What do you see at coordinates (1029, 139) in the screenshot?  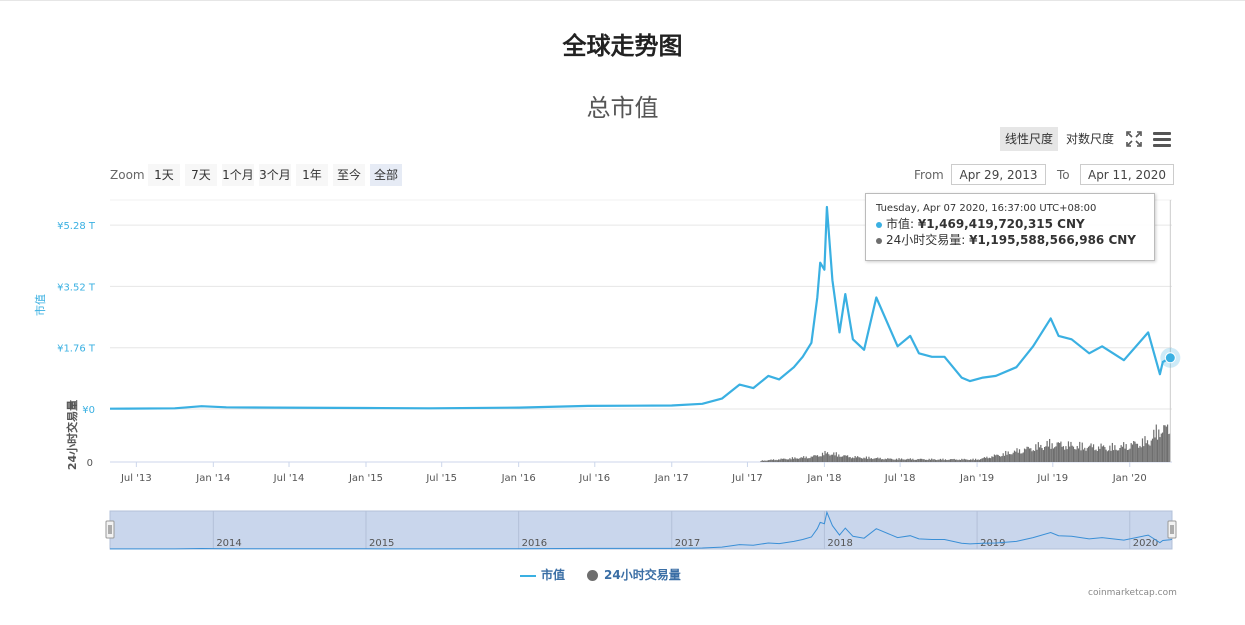 I see `linear-scale-button: 线性尺度` at bounding box center [1029, 139].